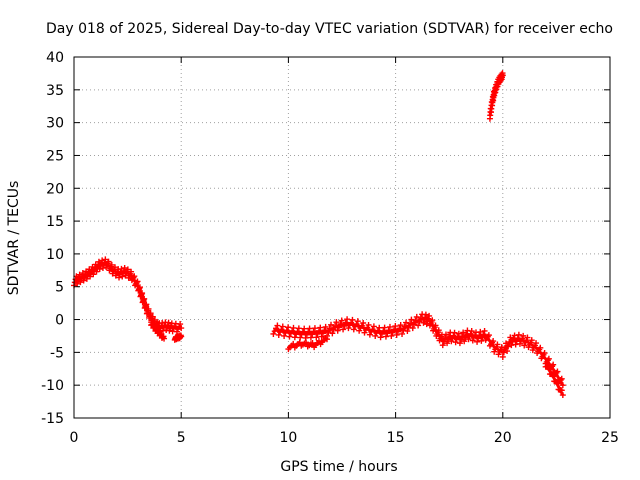 Image resolution: width=640 pixels, height=480 pixels. Describe the element at coordinates (55, 58) in the screenshot. I see `y-tick-label: 40` at that location.